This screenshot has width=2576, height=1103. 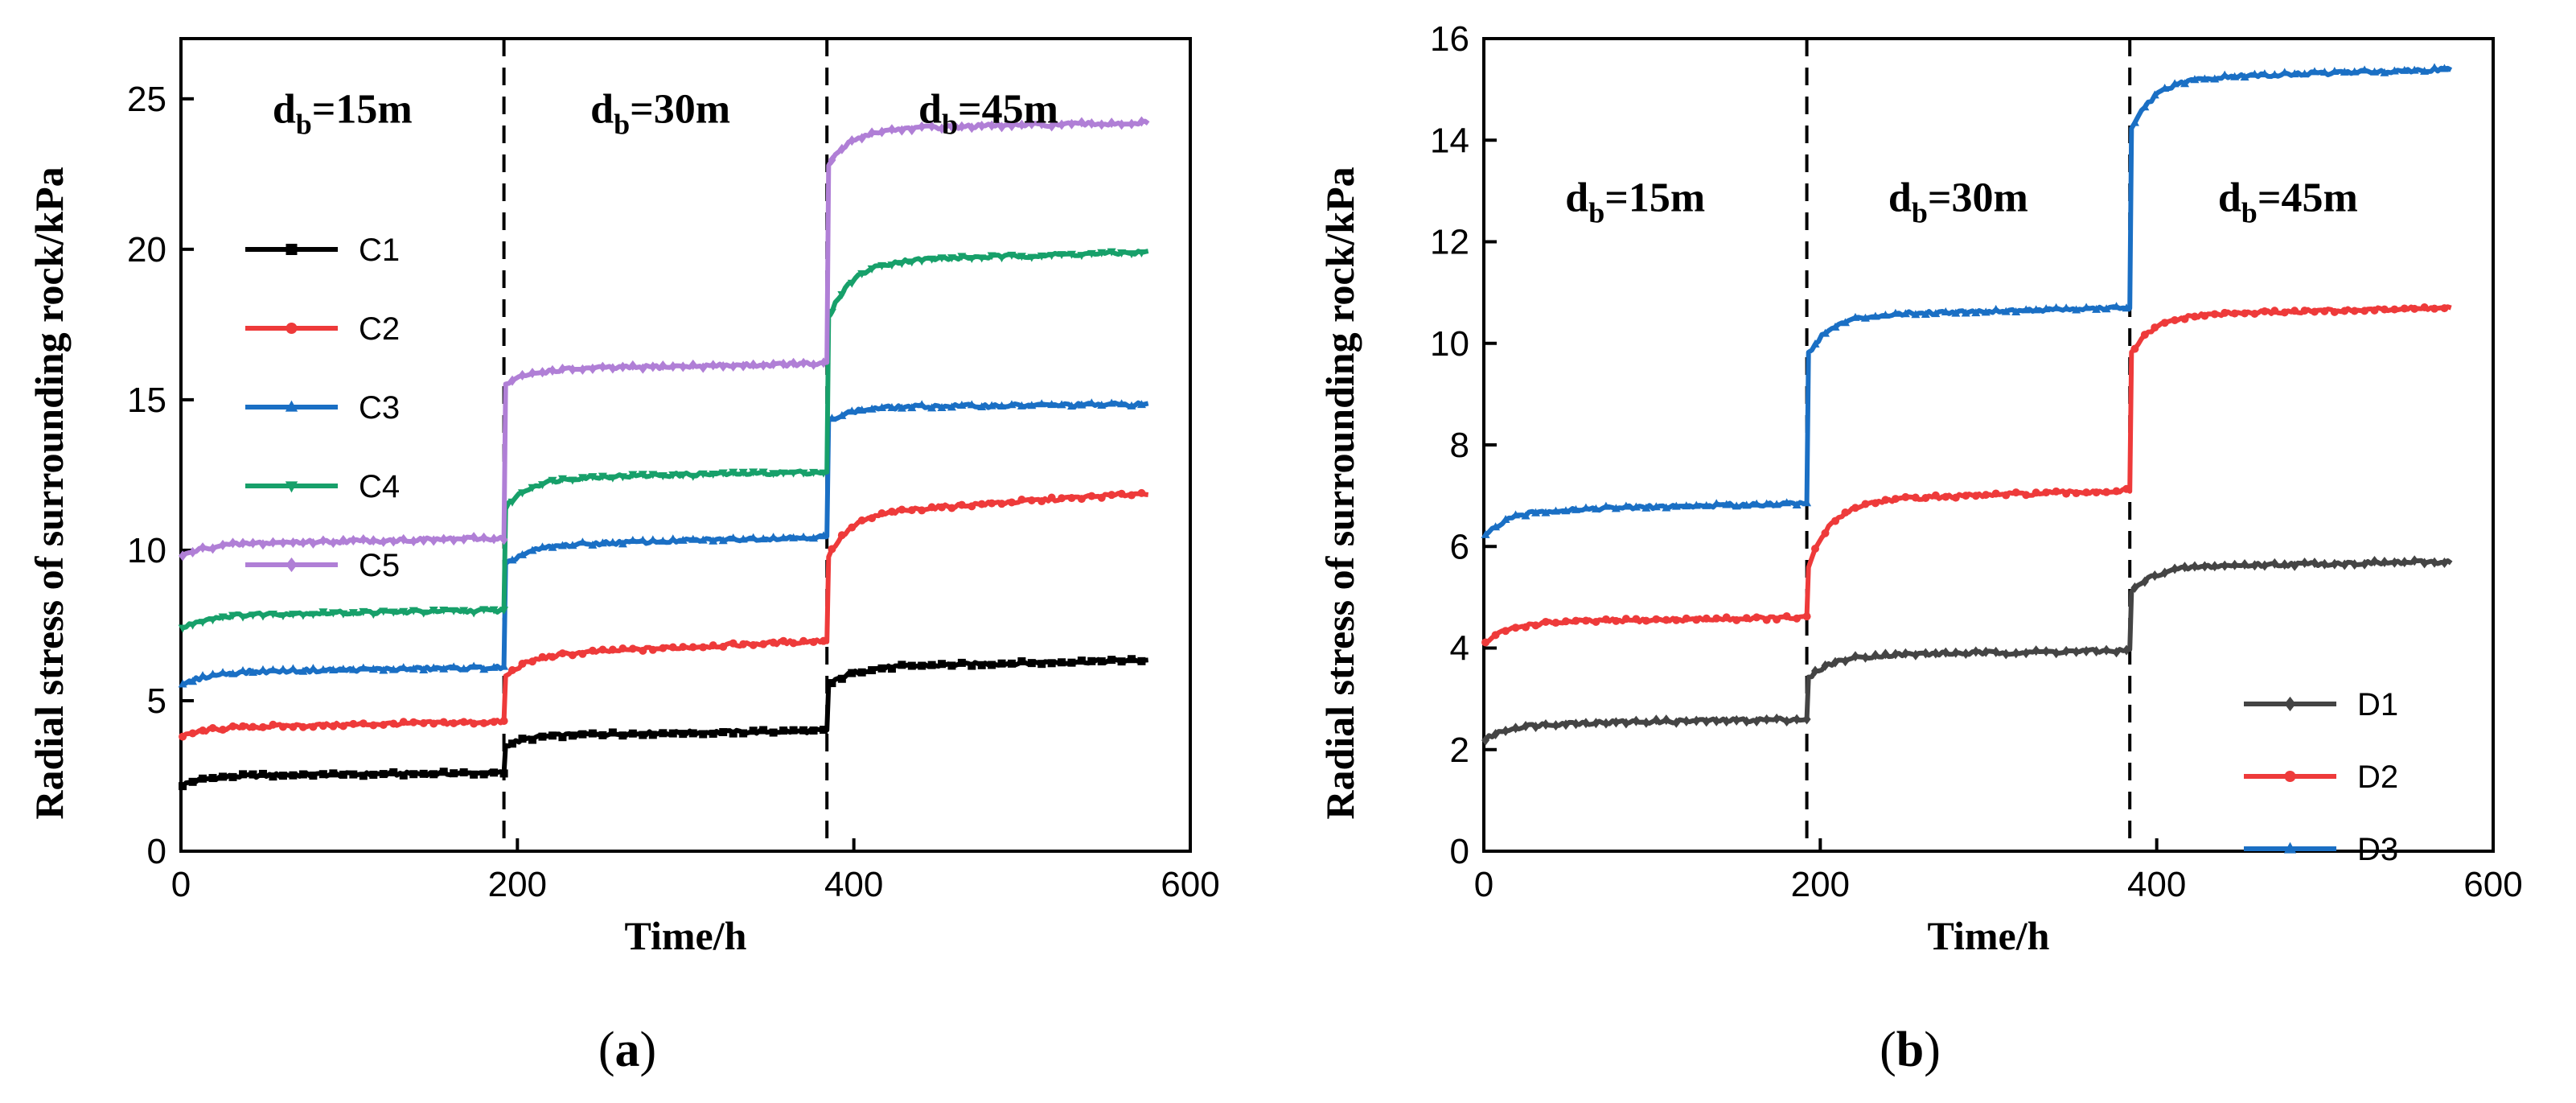 What do you see at coordinates (1989, 935) in the screenshot?
I see `x-axis-title: Time/h` at bounding box center [1989, 935].